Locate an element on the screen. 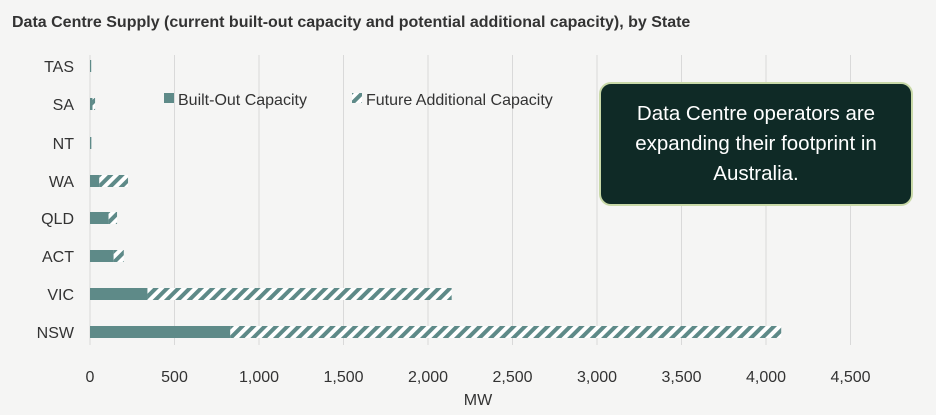 Image resolution: width=936 pixels, height=415 pixels. bar-future-nsw is located at coordinates (506, 332).